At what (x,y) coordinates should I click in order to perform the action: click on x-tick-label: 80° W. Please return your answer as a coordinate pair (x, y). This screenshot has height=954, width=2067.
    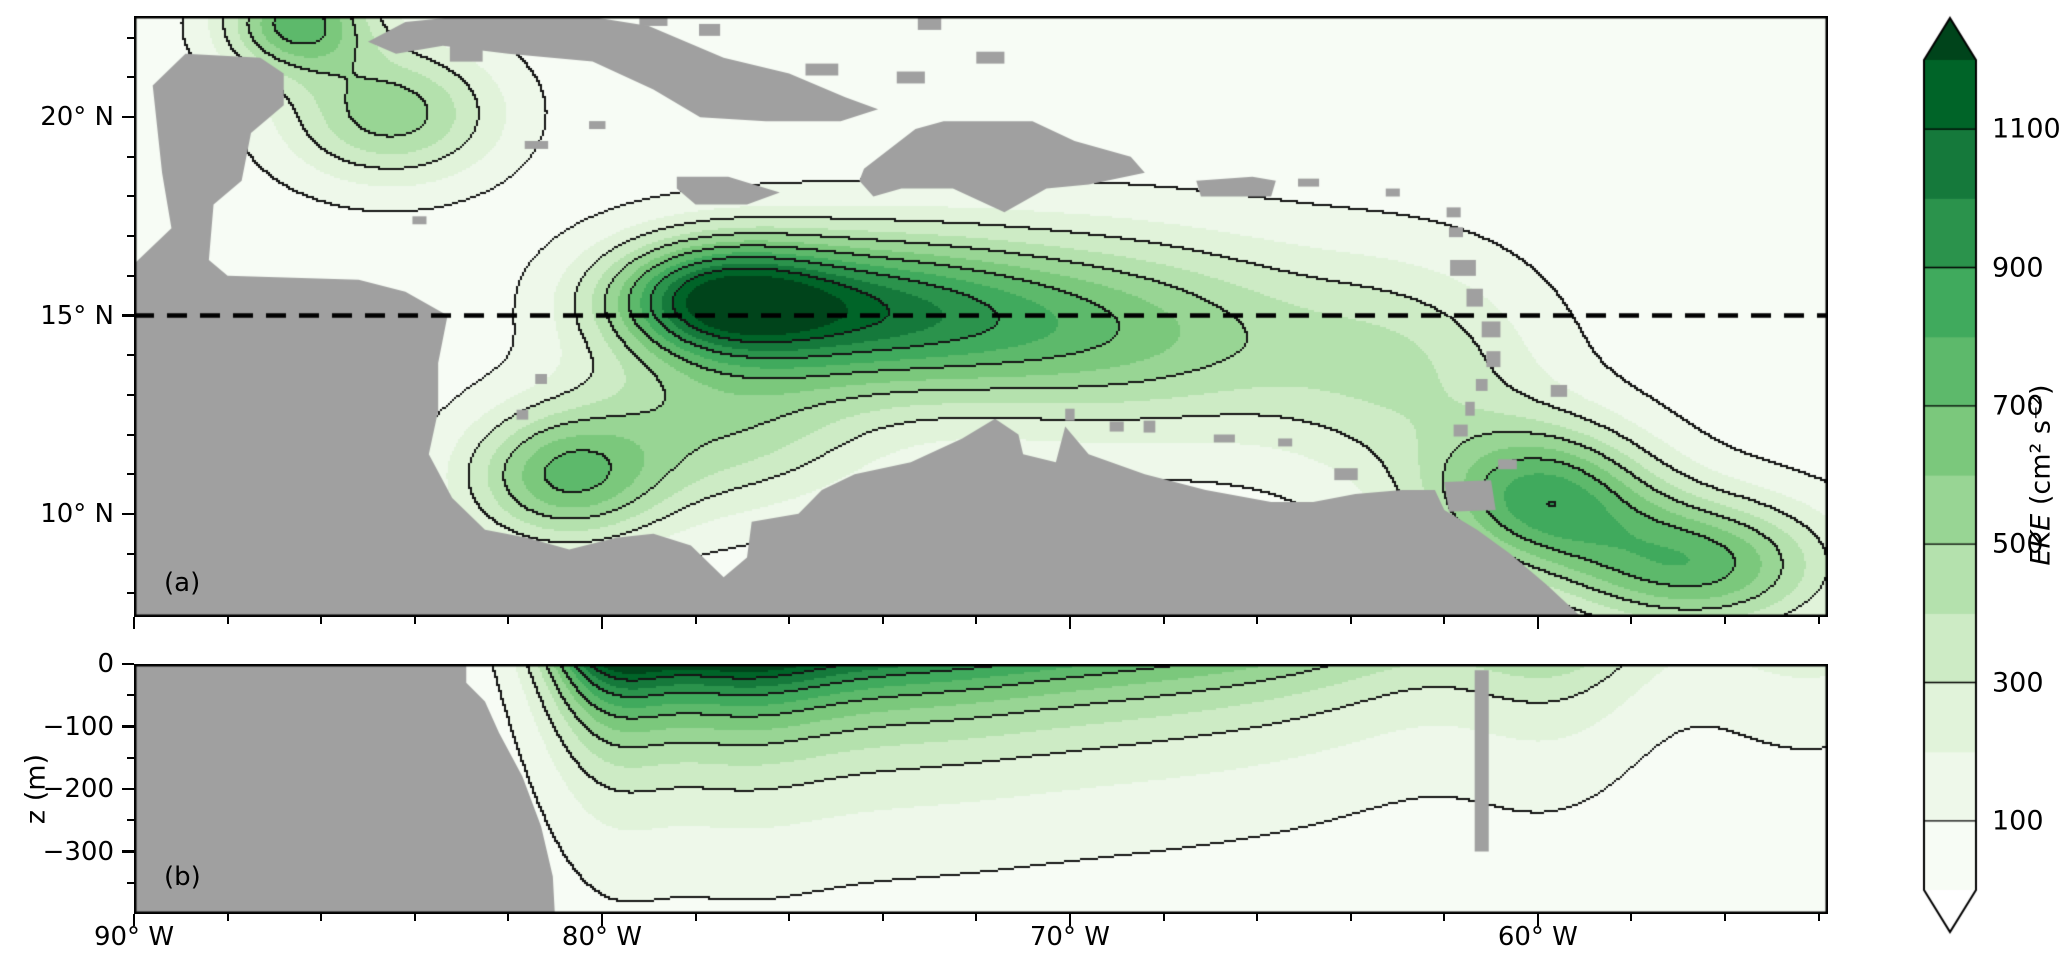
    Looking at the image, I should click on (601, 937).